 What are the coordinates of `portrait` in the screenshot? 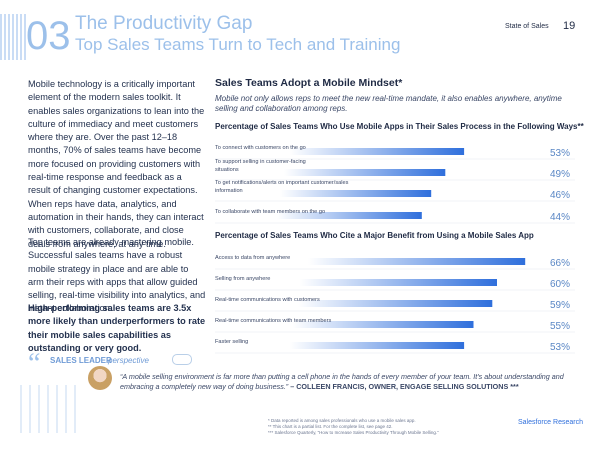 It's located at (100, 378).